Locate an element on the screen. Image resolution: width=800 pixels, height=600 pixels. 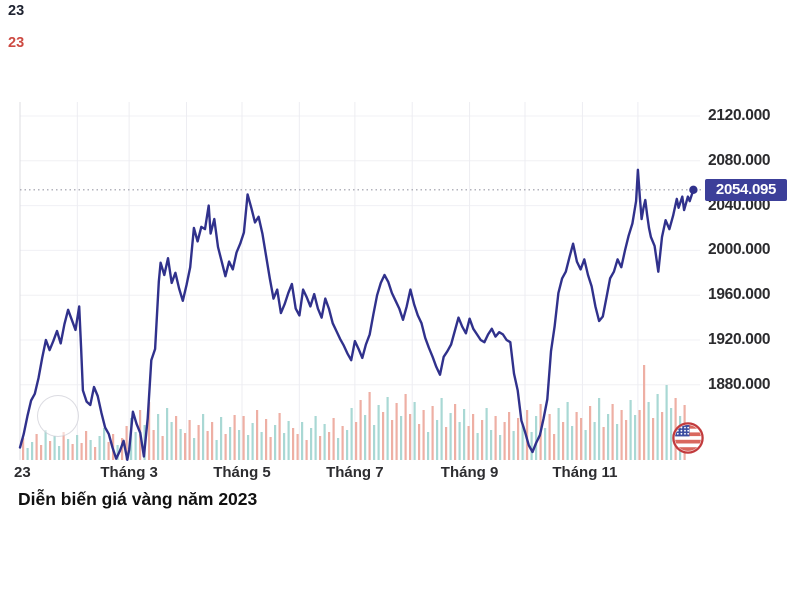
x-axis-tick-label: 23 is located at coordinates (22, 472).